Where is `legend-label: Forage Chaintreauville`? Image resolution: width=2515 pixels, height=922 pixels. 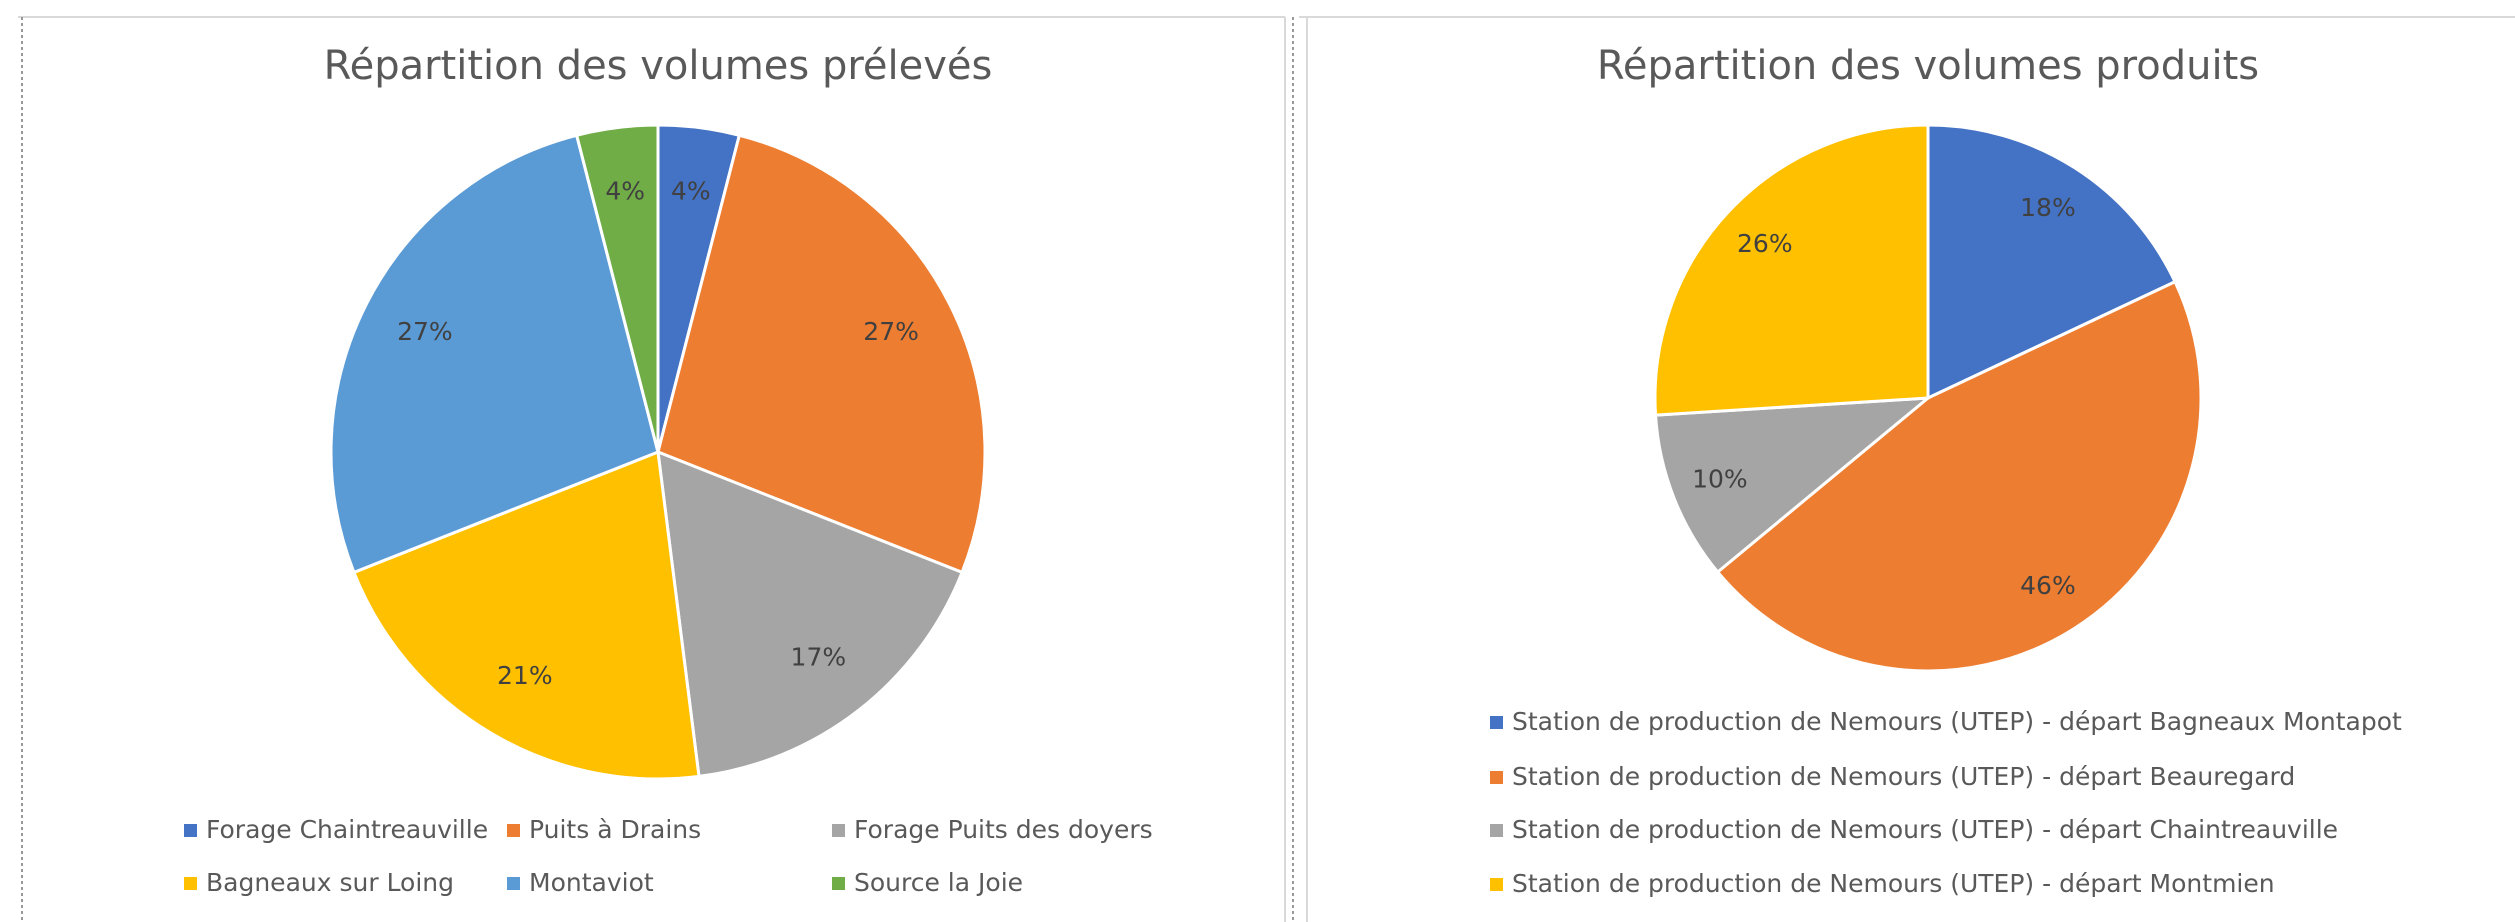 legend-label: Forage Chaintreauville is located at coordinates (347, 829).